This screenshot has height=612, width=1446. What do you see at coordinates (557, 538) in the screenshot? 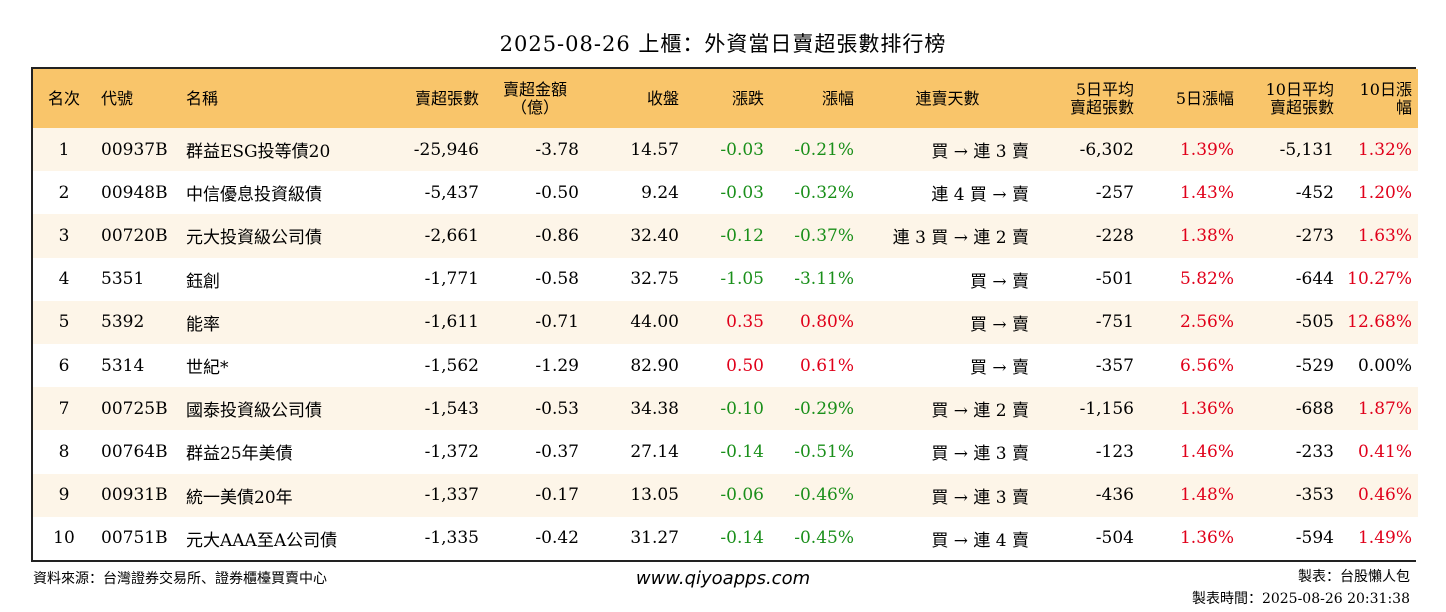
I see `cell-net-sell-amount: -0.42` at bounding box center [557, 538].